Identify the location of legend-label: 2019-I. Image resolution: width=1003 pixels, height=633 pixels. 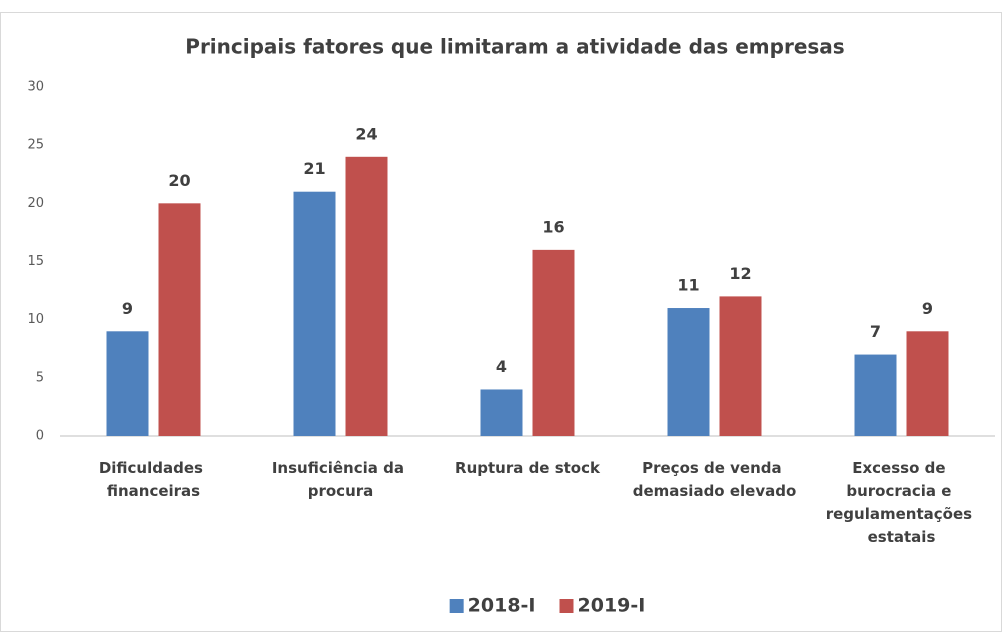
(612, 606).